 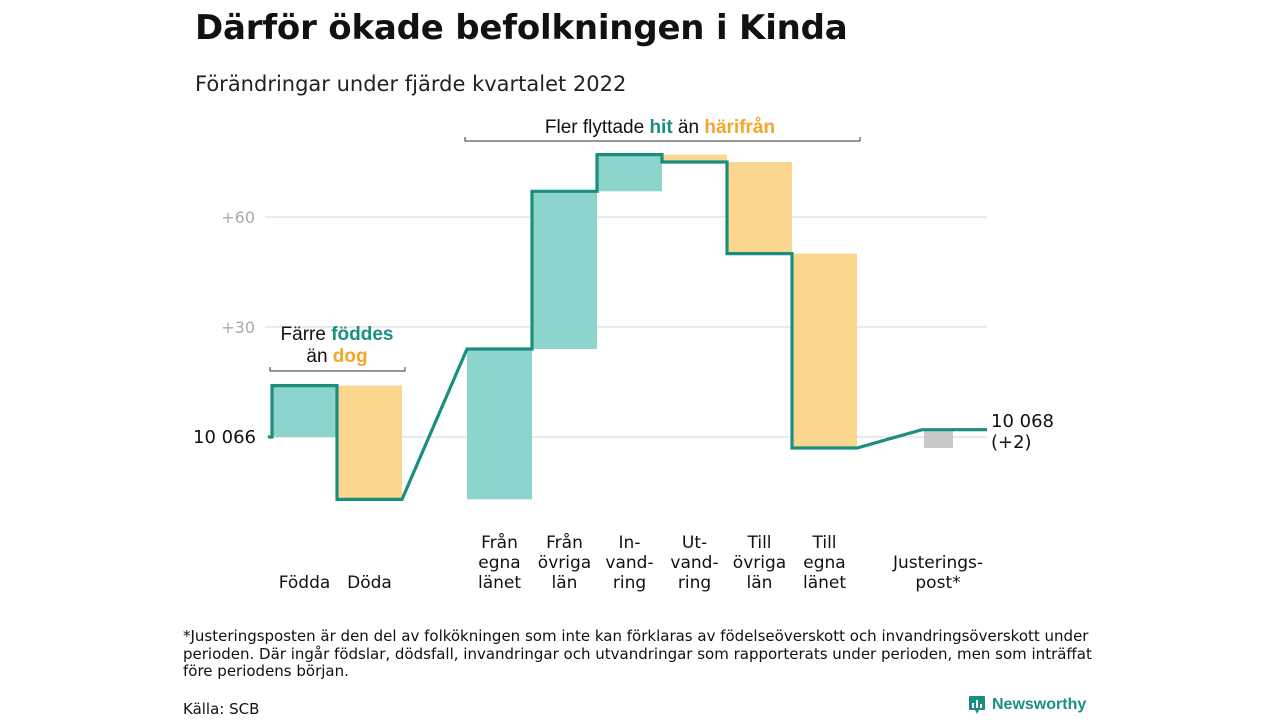 I want to click on annotation-births-line2-part: dog, so click(x=350, y=356).